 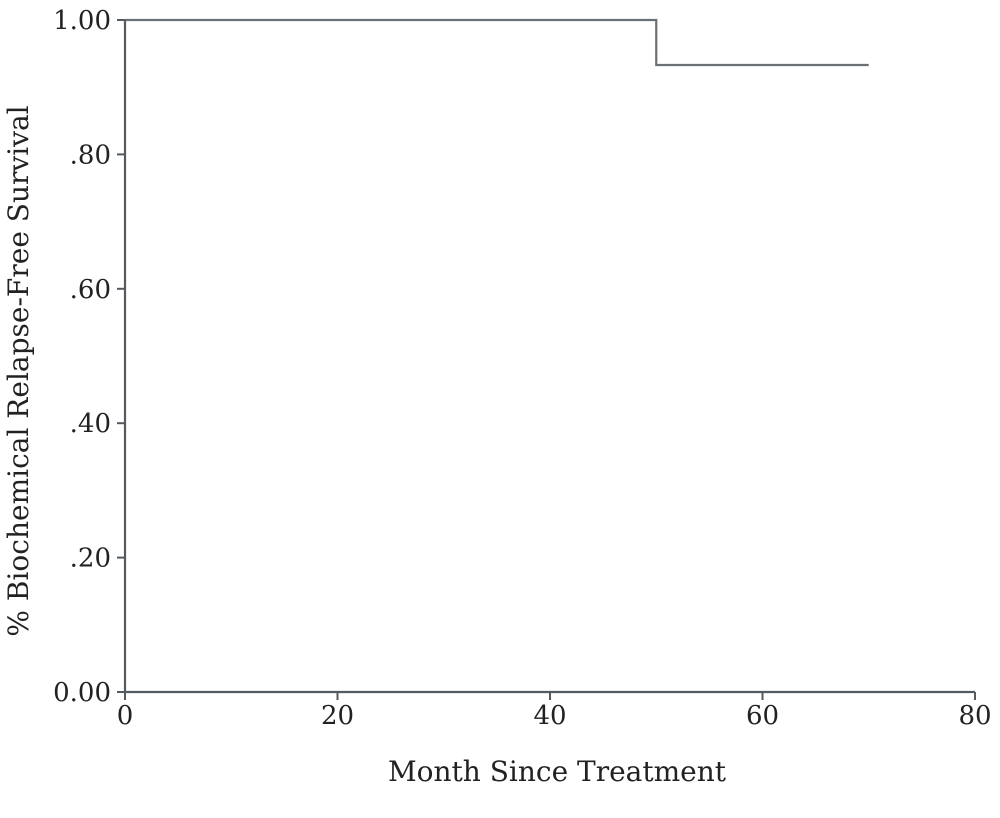 What do you see at coordinates (90, 424) in the screenshot?
I see `y-tick-label: .40` at bounding box center [90, 424].